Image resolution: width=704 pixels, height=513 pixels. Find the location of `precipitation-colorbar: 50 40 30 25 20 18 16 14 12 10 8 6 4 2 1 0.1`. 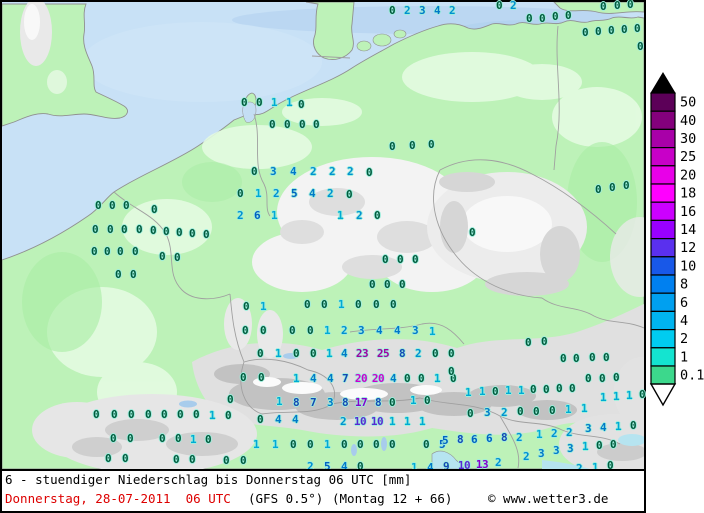

precipitation-colorbar: 50 40 30 25 20 18 16 14 12 10 8 6 4 2 1 0.1 is located at coordinates (675, 243).